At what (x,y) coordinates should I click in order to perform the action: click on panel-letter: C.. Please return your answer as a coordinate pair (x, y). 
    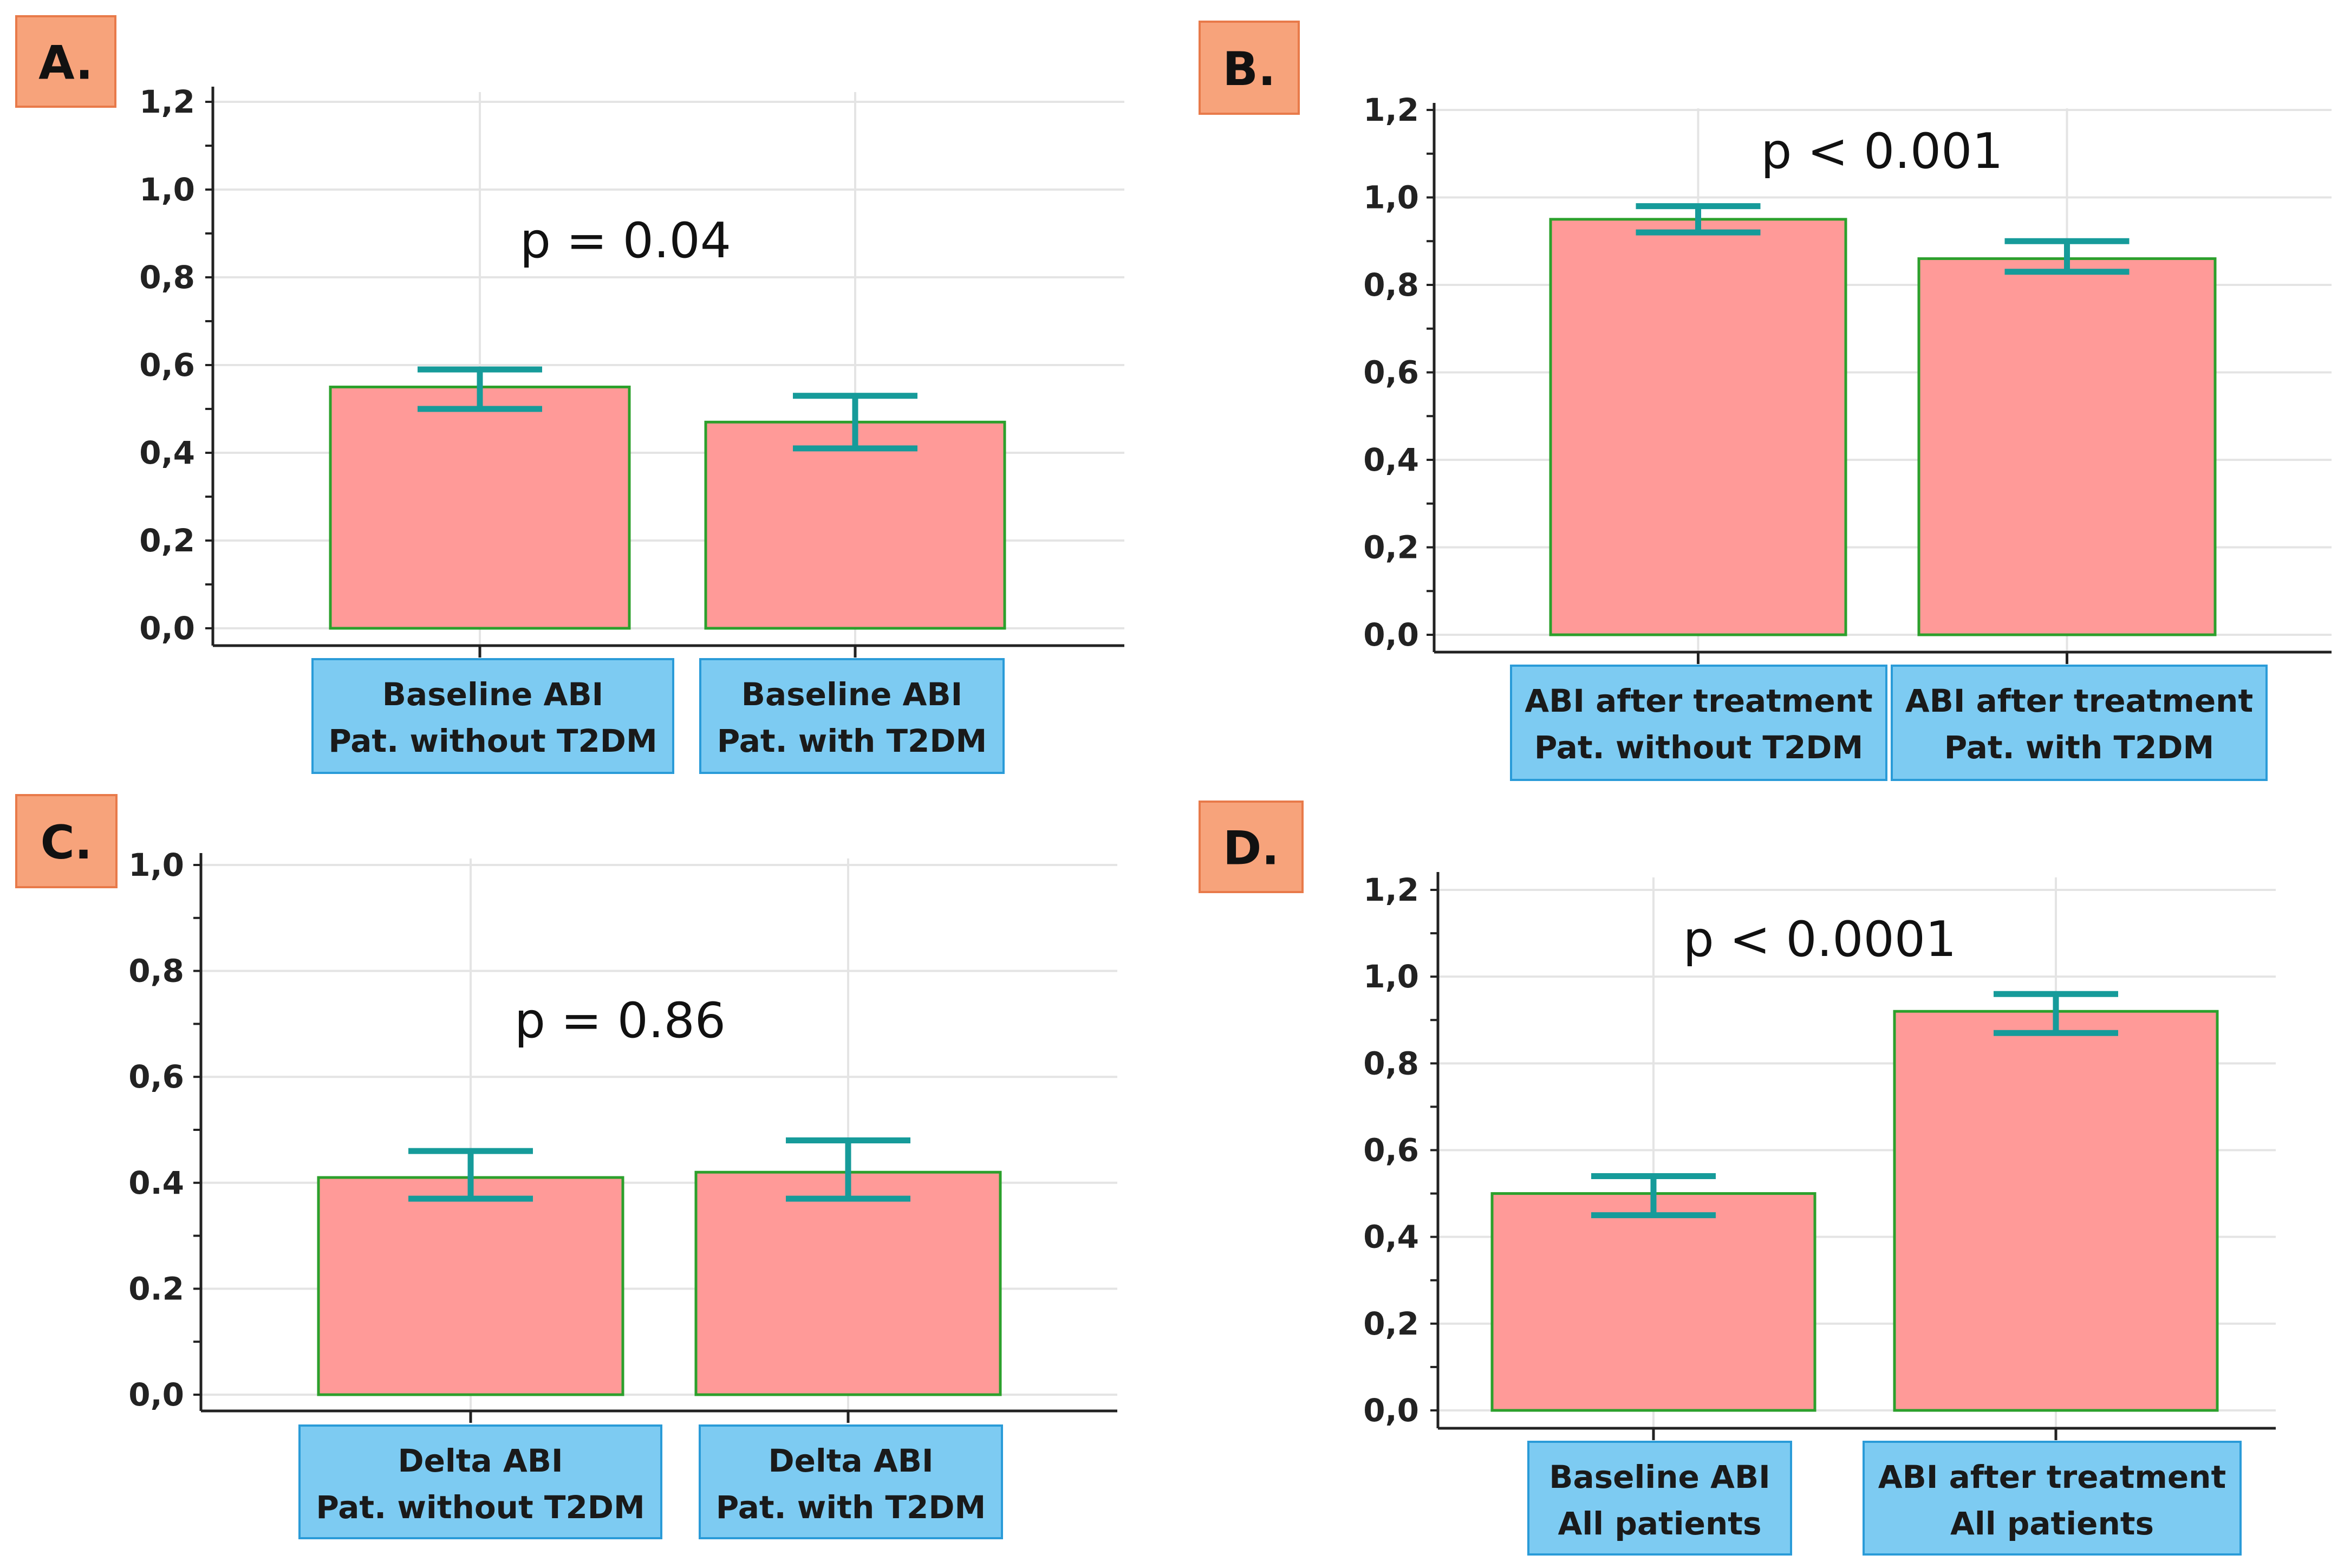
    Looking at the image, I should click on (67, 843).